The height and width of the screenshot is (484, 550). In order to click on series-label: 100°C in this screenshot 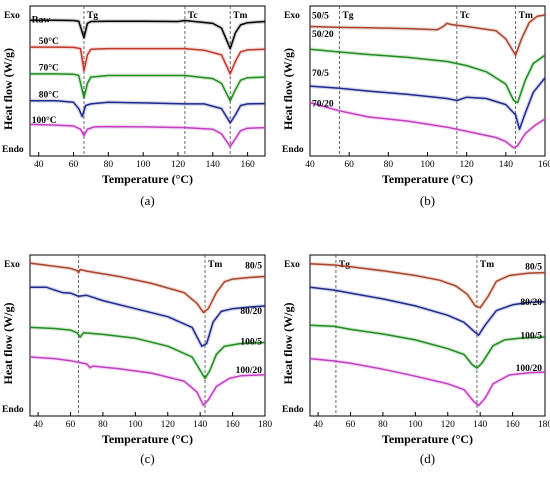, I will do `click(44, 120)`.